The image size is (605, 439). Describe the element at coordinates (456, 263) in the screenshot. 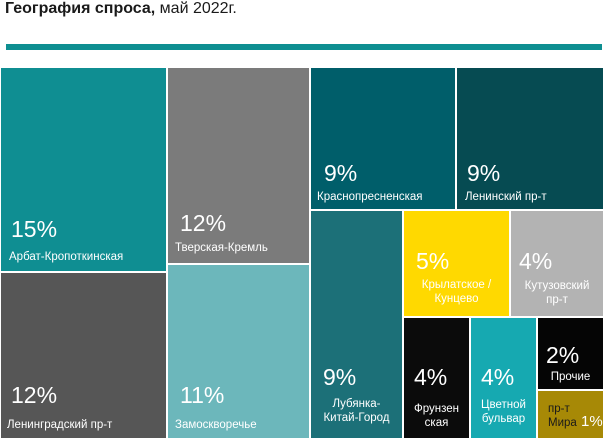

I see `treemap-tile: 5% Крылатское / Кунцево` at that location.